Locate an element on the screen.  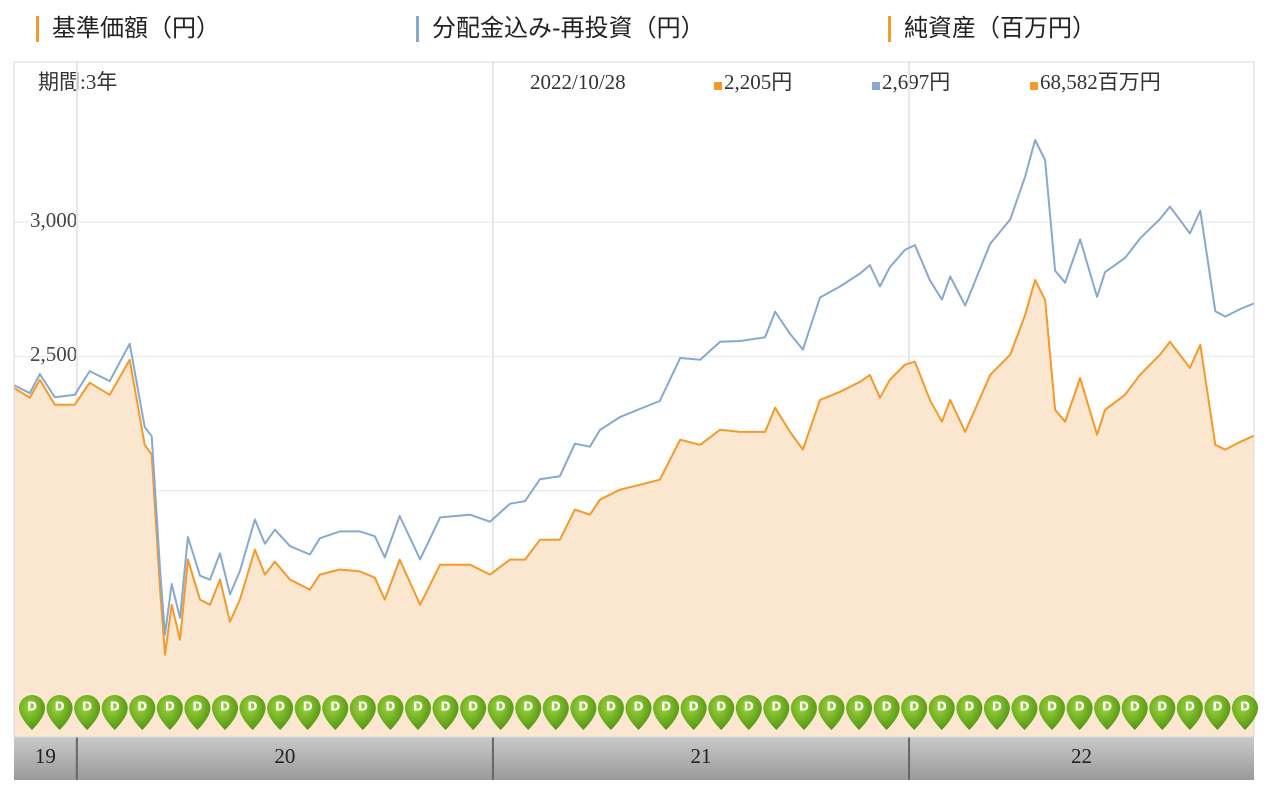
year-band is located at coordinates (634, 758).